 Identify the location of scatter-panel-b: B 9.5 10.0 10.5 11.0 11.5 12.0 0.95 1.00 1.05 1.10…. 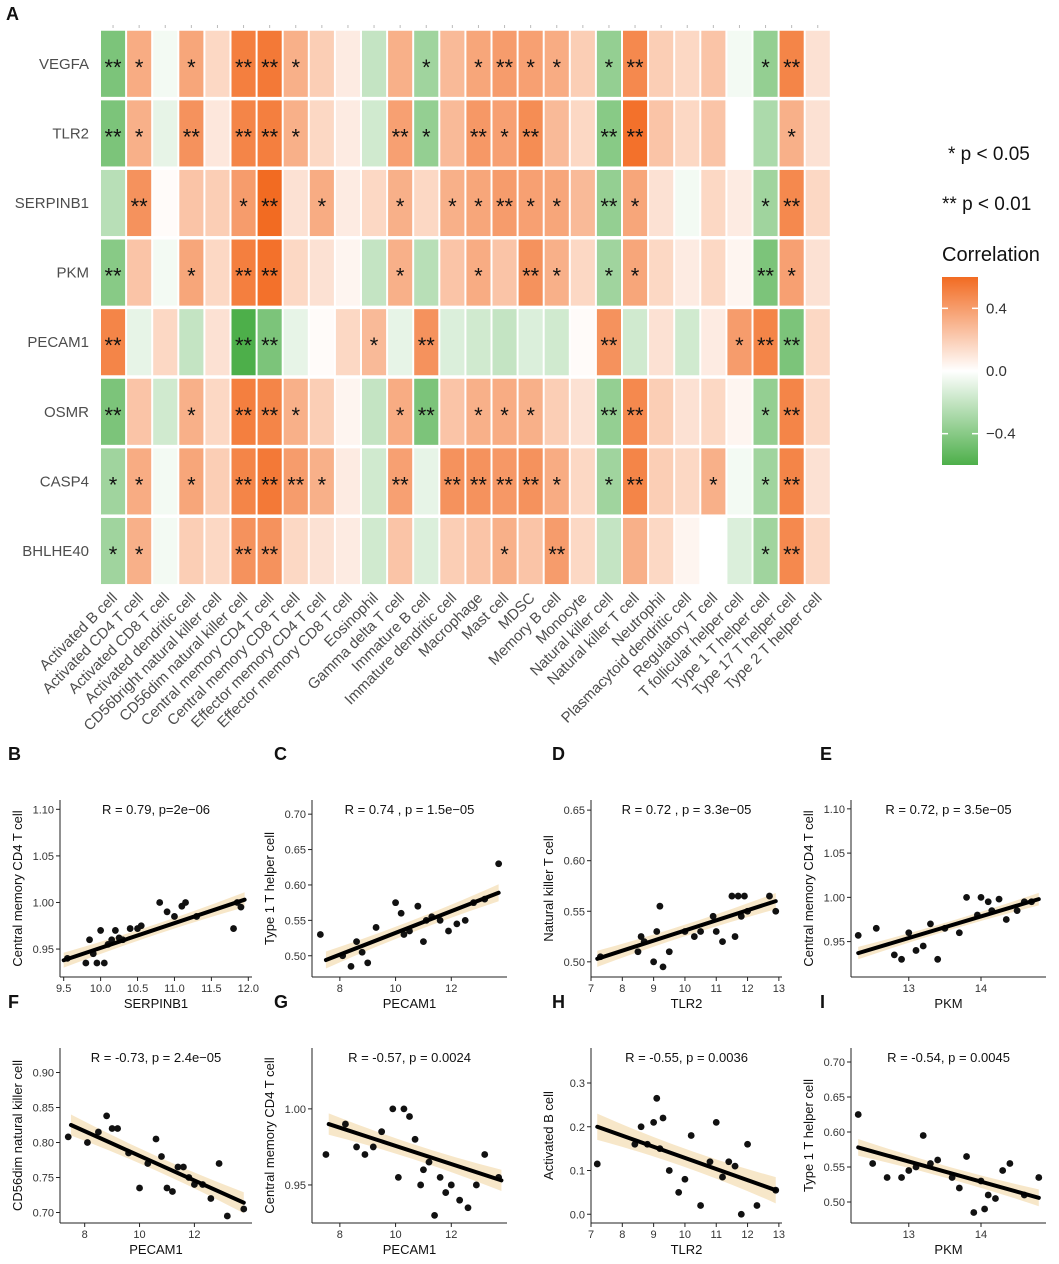
(133, 877).